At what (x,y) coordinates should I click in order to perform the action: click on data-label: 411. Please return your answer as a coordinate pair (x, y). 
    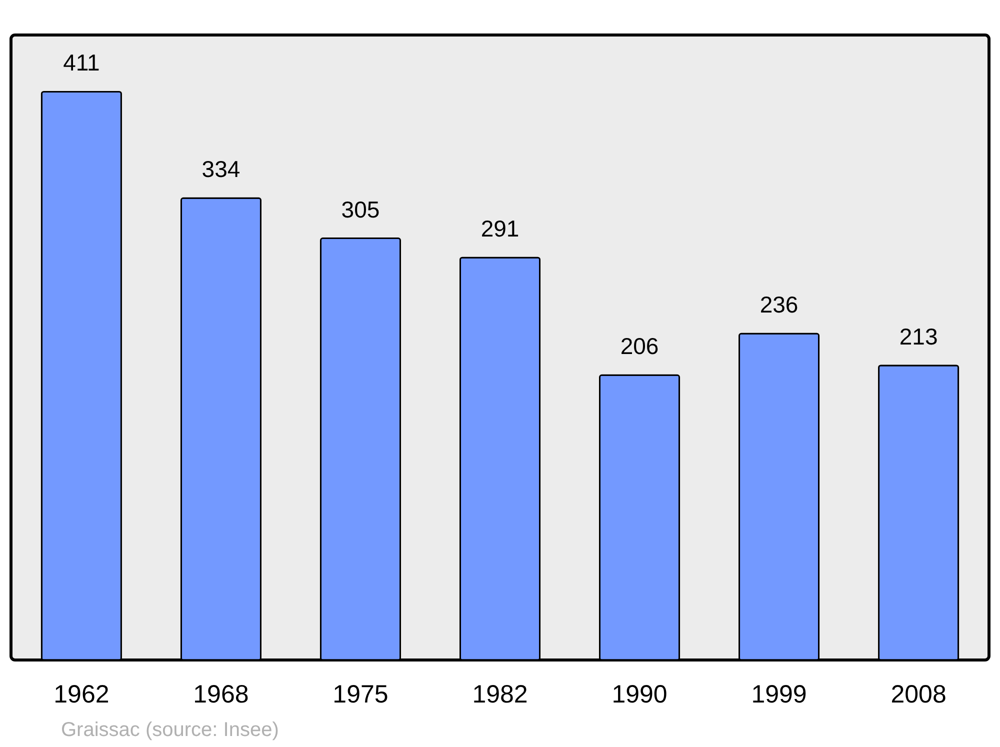
    Looking at the image, I should click on (81, 63).